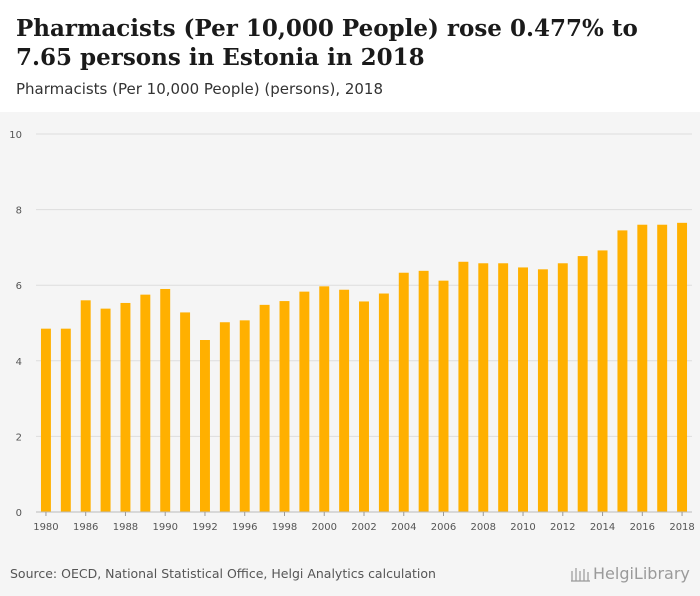 Image resolution: width=700 pixels, height=596 pixels. Describe the element at coordinates (602, 527) in the screenshot. I see `x-tick-label: 2014` at that location.